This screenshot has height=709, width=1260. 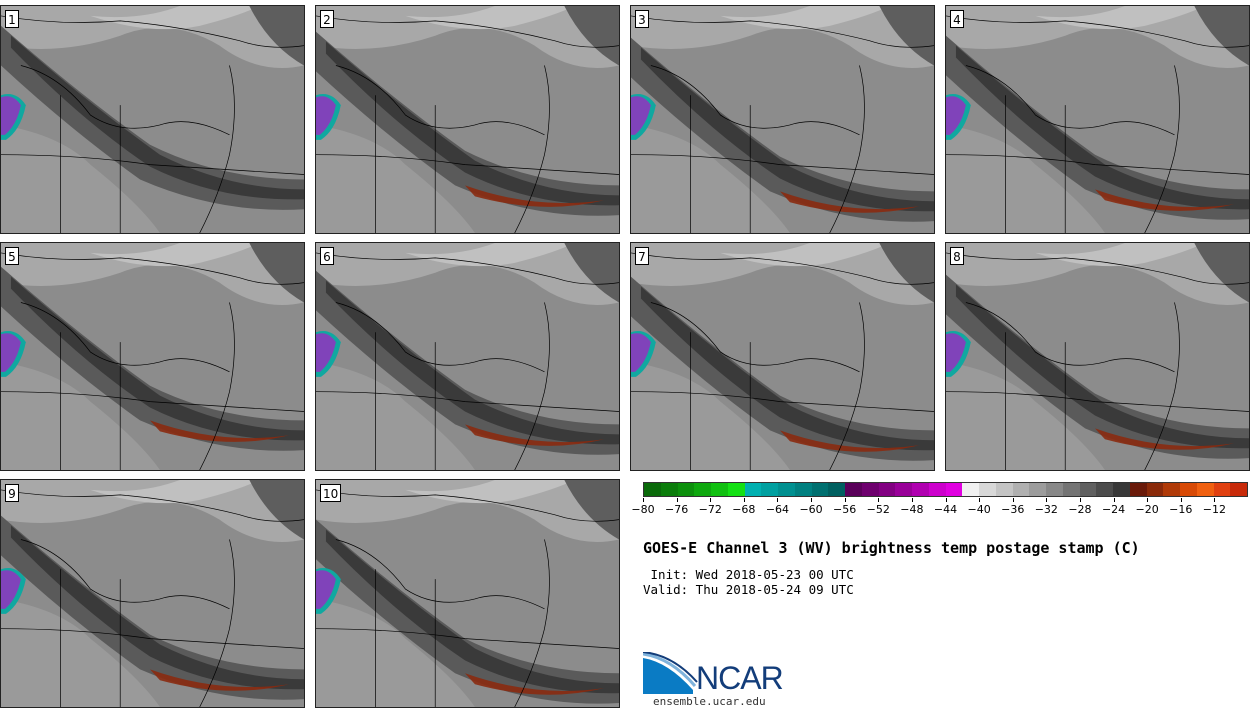 What do you see at coordinates (1147, 509) in the screenshot?
I see `colorbar-tick-label: −20` at bounding box center [1147, 509].